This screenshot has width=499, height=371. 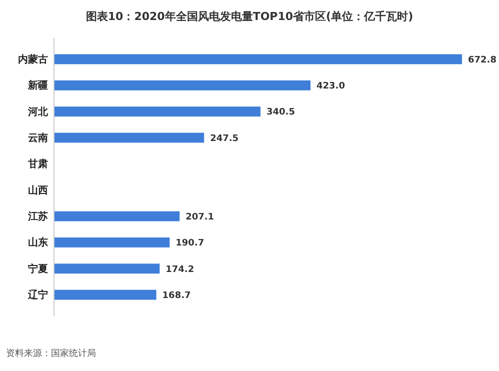 I want to click on y-tick-label: 宁夏, so click(x=38, y=268).